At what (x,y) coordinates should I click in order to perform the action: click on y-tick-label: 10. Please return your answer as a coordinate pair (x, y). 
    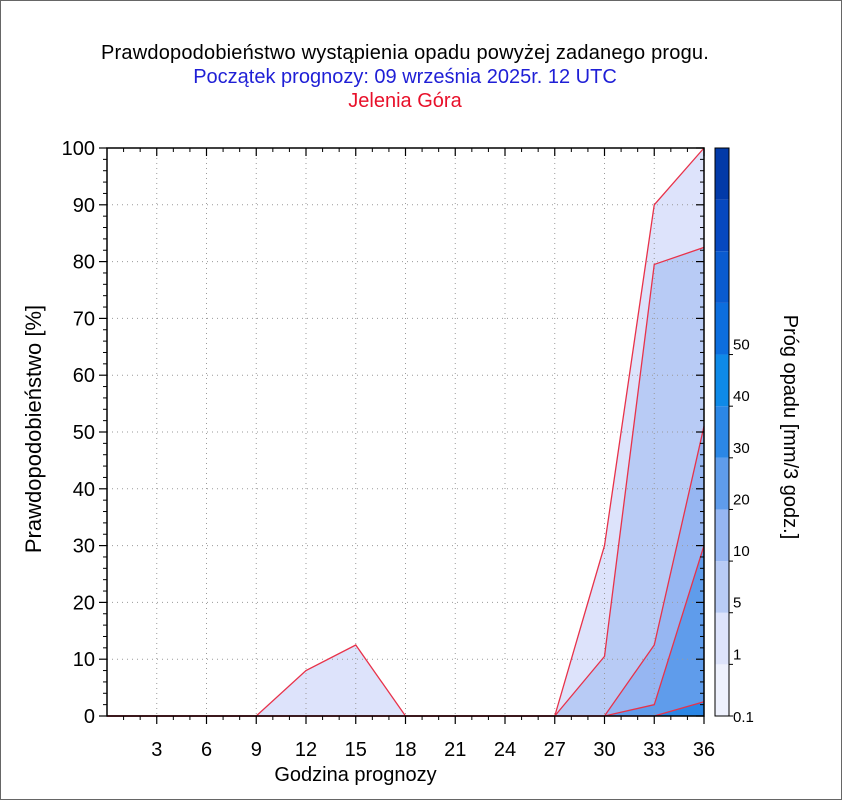
    Looking at the image, I should click on (84, 660).